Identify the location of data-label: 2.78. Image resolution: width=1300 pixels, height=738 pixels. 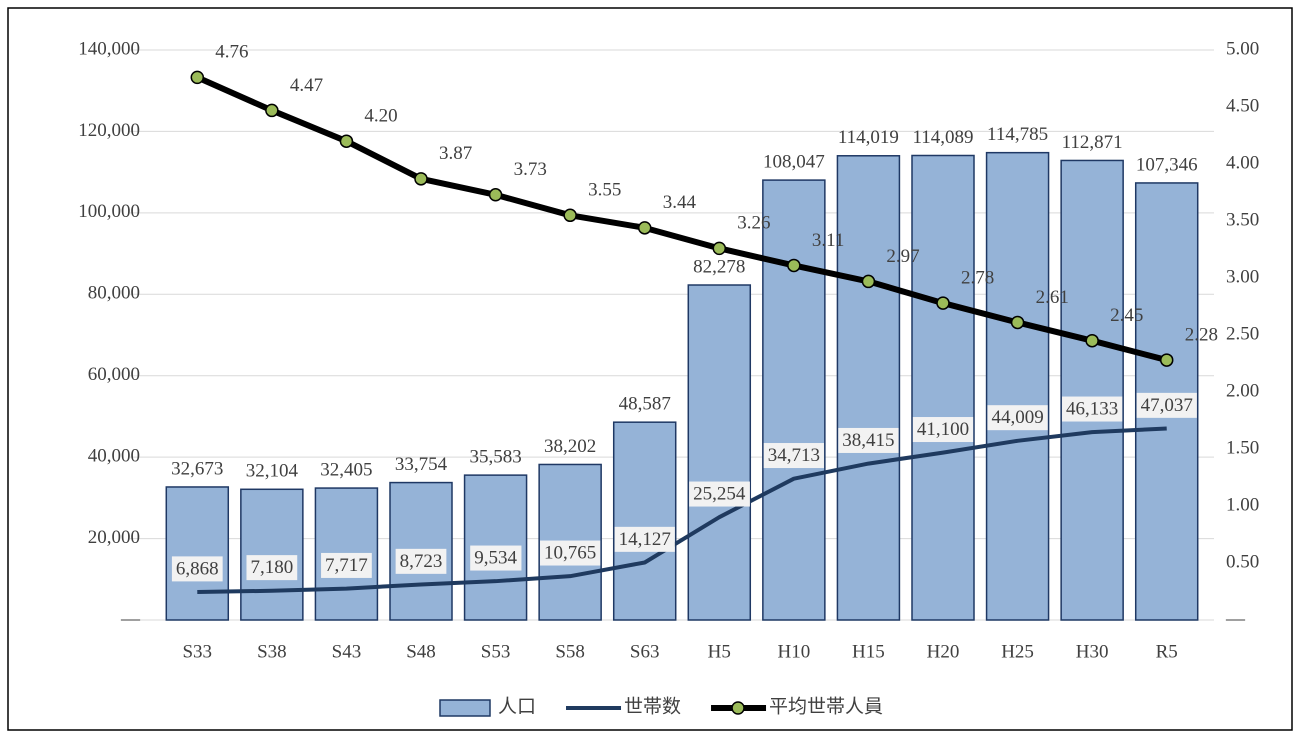
(977, 277).